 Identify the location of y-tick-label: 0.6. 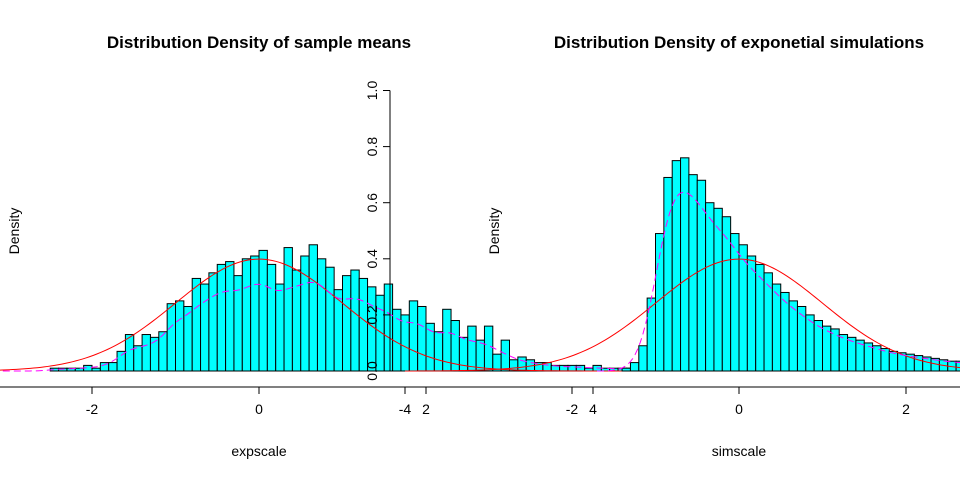
(372, 203).